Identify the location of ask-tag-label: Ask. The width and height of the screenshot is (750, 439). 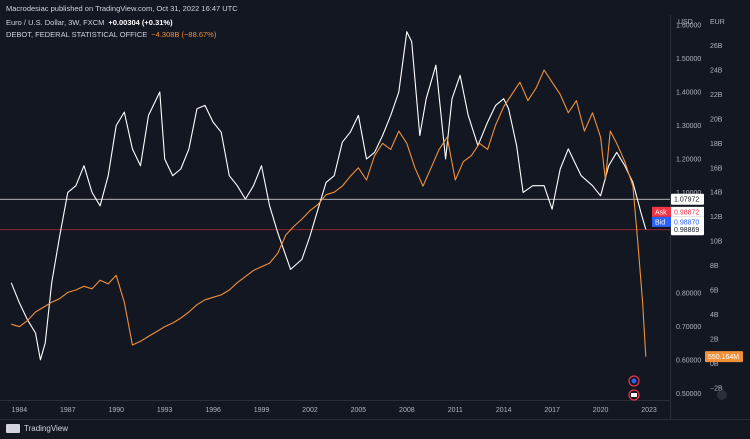
(661, 212).